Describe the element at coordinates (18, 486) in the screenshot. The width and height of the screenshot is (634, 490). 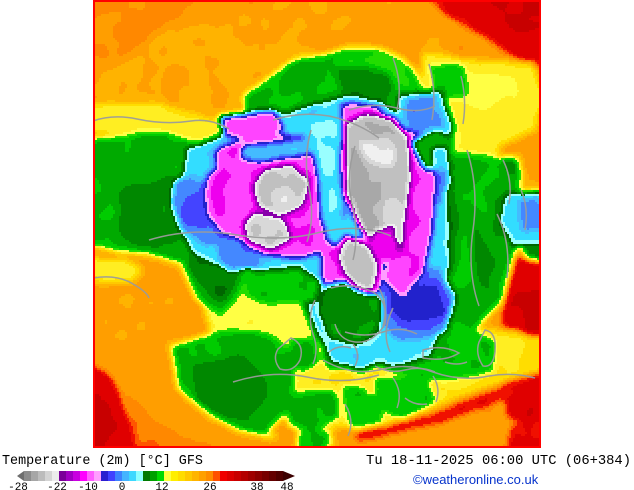
I see `svg-text: -28` at that location.